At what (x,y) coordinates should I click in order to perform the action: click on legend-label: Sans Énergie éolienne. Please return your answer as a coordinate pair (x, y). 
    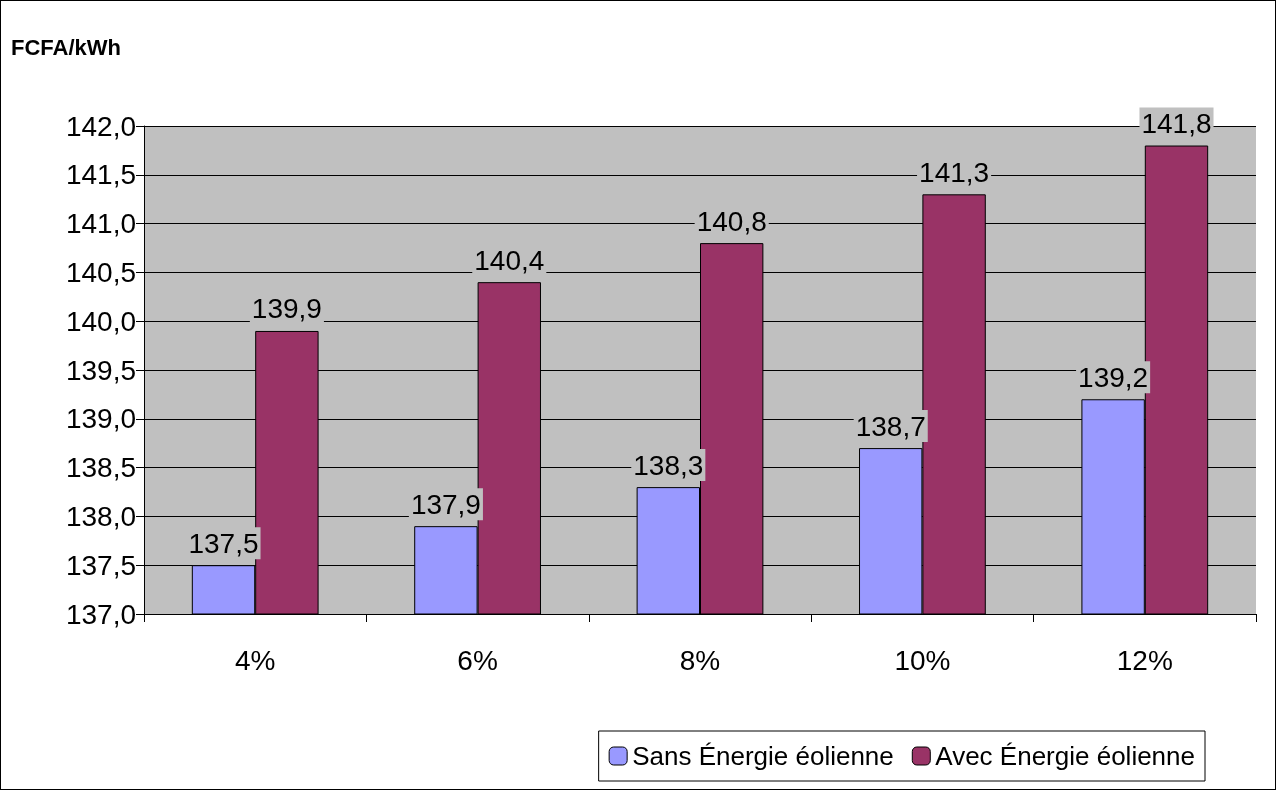
    Looking at the image, I should click on (763, 756).